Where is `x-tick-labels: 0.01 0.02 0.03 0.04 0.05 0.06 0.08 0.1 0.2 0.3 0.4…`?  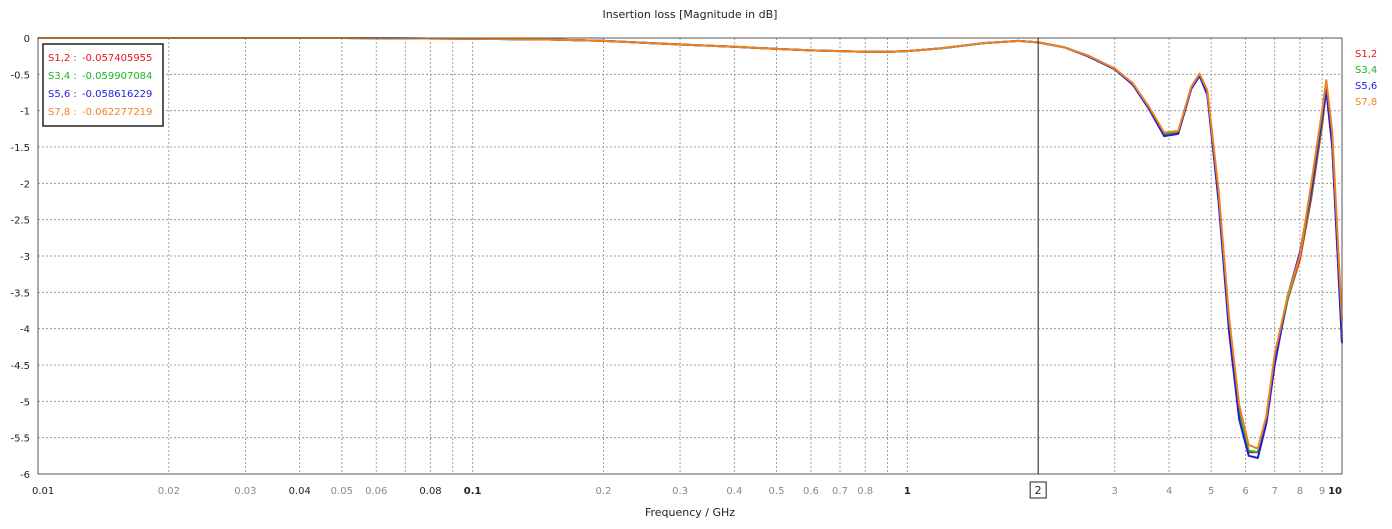
x-tick-labels: 0.01 0.02 0.03 0.04 0.05 0.06 0.08 0.1 0.2 0.3 0.4… is located at coordinates (687, 491).